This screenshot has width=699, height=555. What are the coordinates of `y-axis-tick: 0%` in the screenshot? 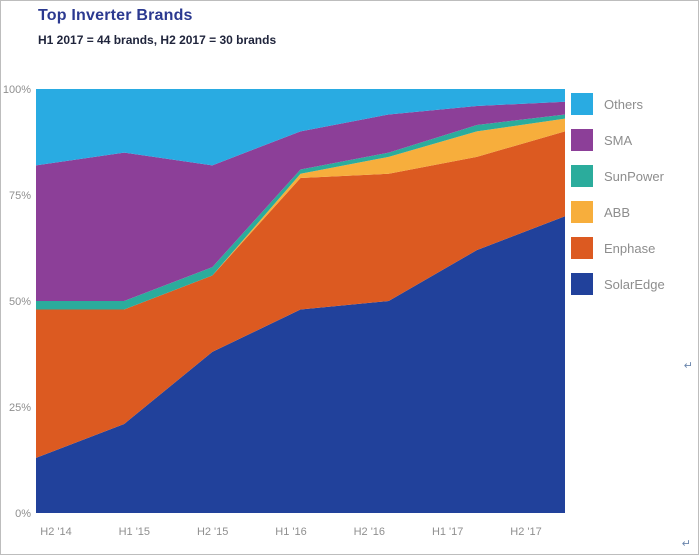 It's located at (23, 514).